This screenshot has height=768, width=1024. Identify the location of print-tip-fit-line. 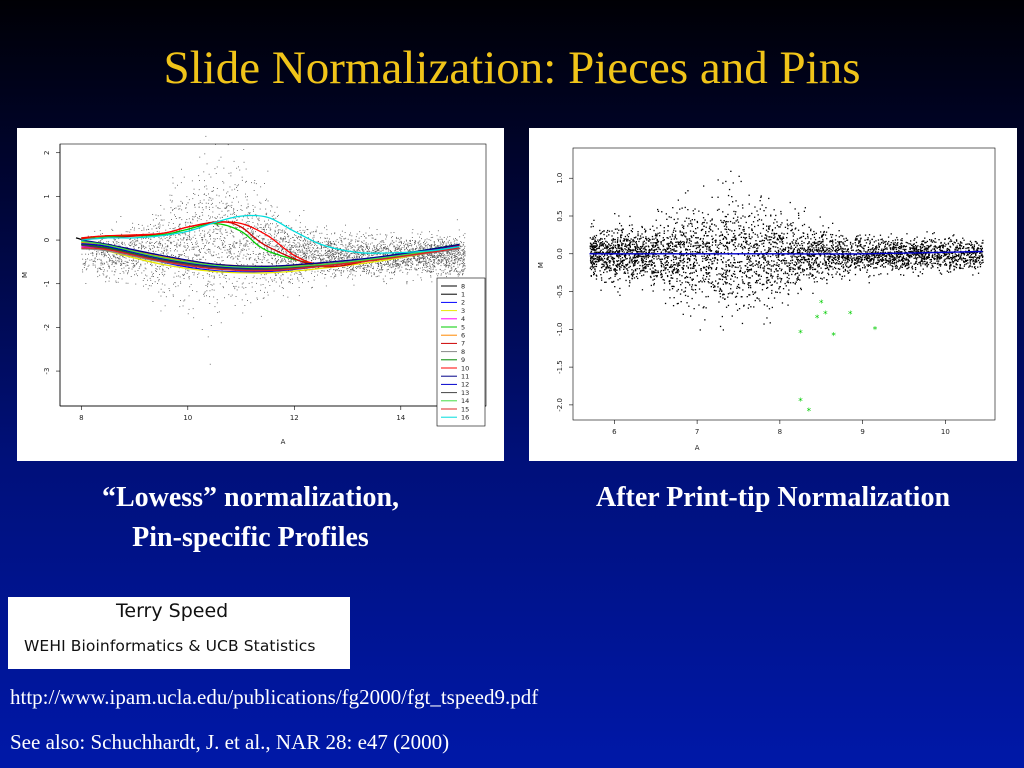
(786, 252).